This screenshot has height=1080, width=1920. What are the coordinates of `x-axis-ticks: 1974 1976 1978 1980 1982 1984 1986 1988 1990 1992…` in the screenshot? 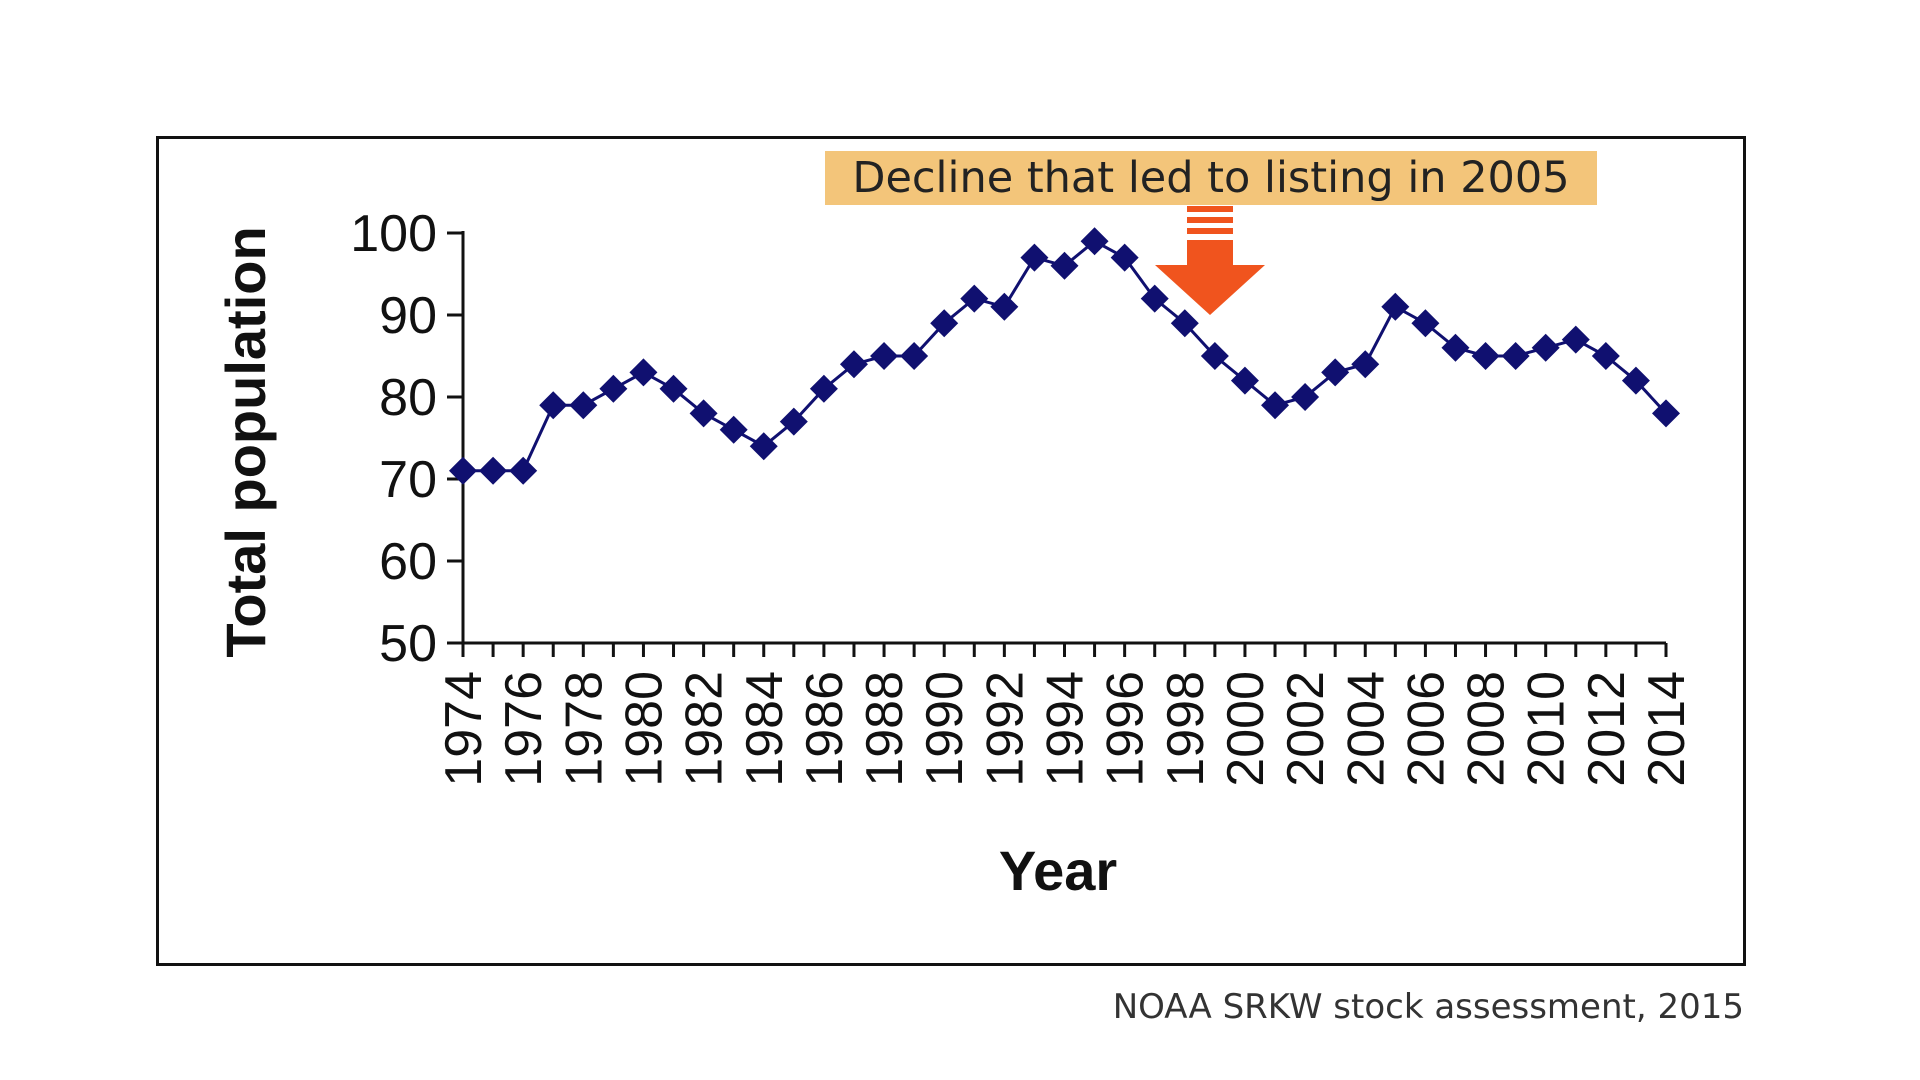 It's located at (1065, 715).